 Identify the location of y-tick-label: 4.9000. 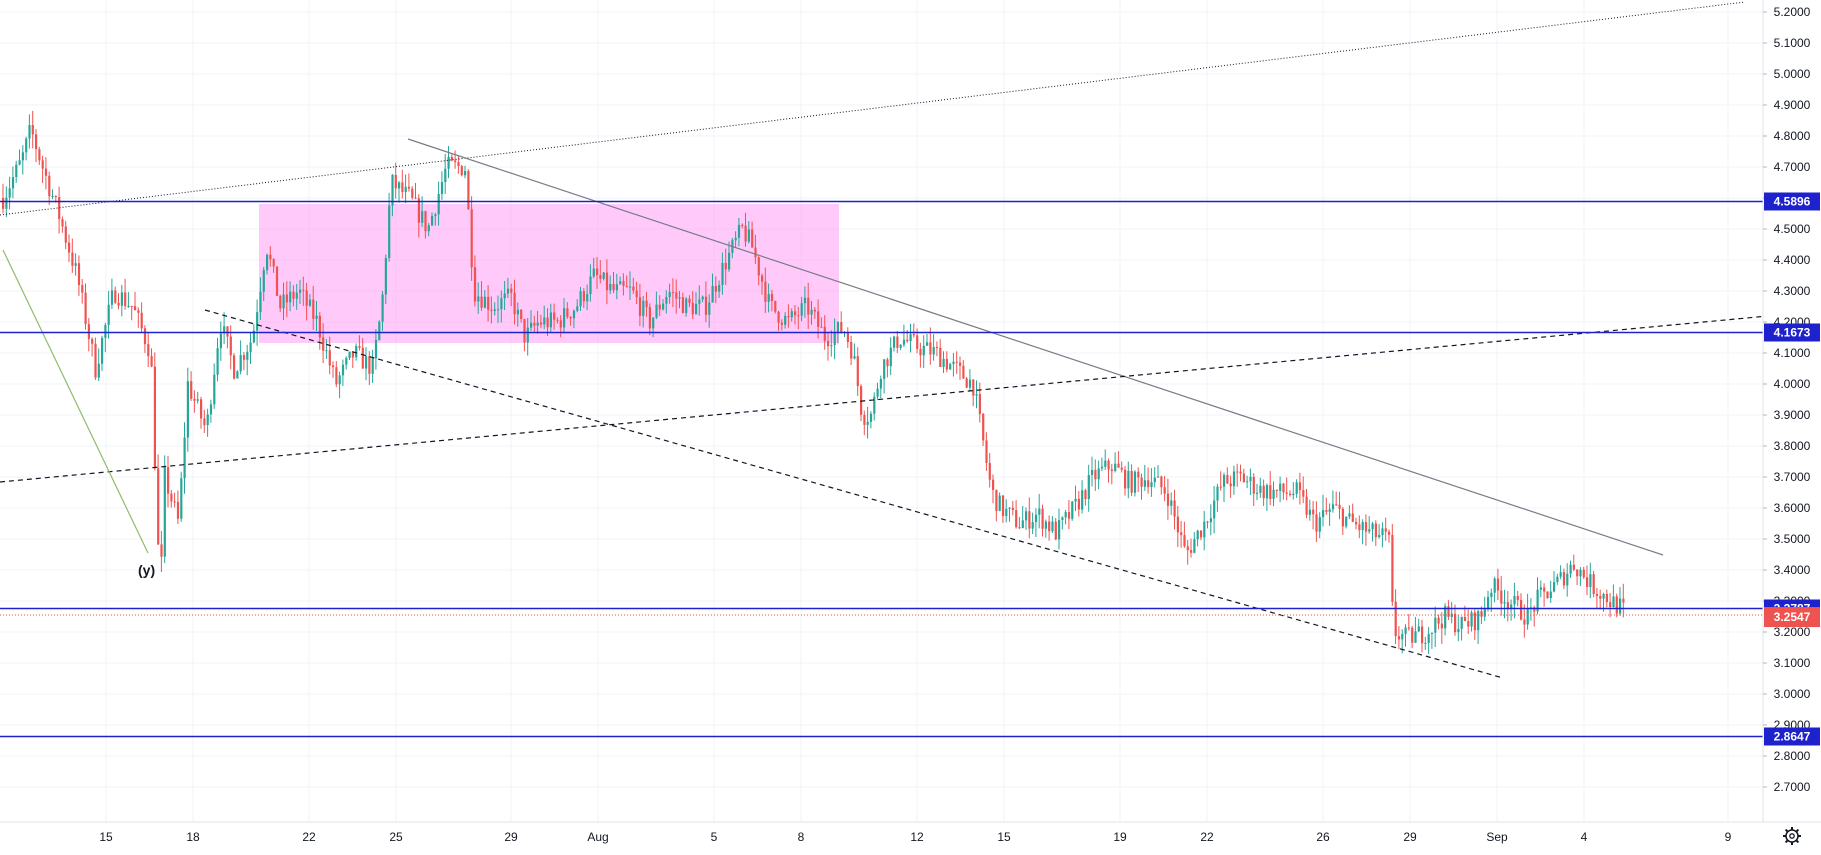
(1792, 105).